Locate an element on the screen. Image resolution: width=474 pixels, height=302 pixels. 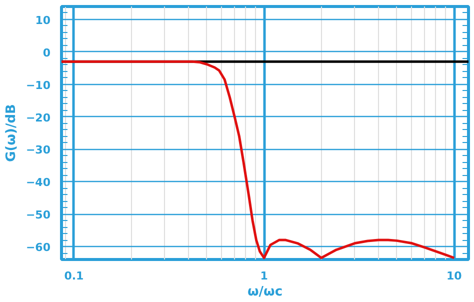
y-tick-label: −30 is located at coordinates (38, 150).